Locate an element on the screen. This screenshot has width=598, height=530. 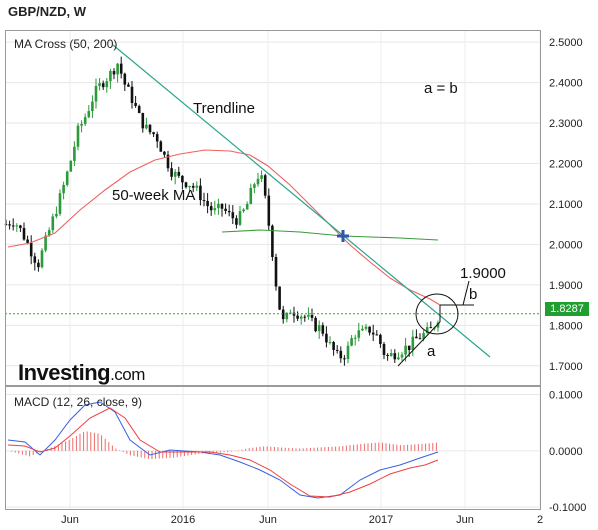
leg-a-line is located at coordinates (419, 344).